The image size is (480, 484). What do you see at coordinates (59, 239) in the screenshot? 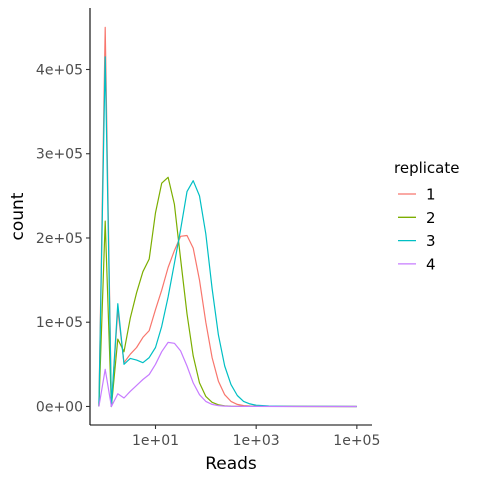
I see `y-tick-label: 2e+05` at bounding box center [59, 239].